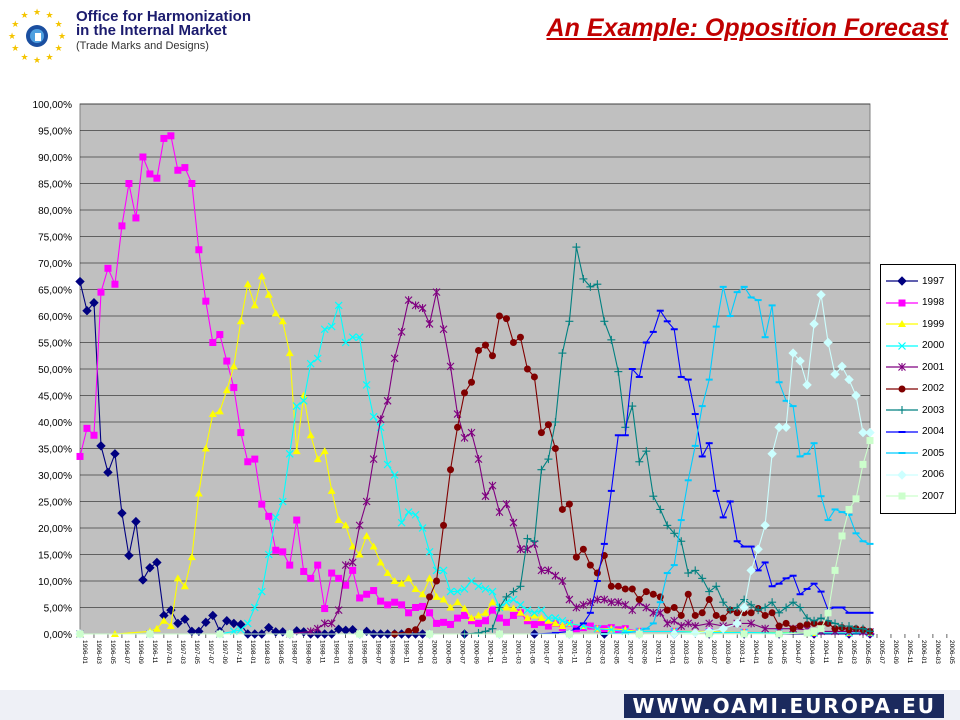 Image resolution: width=960 pixels, height=720 pixels. What do you see at coordinates (55, 423) in the screenshot?
I see `y-tick-label: 40,00%` at bounding box center [55, 423].